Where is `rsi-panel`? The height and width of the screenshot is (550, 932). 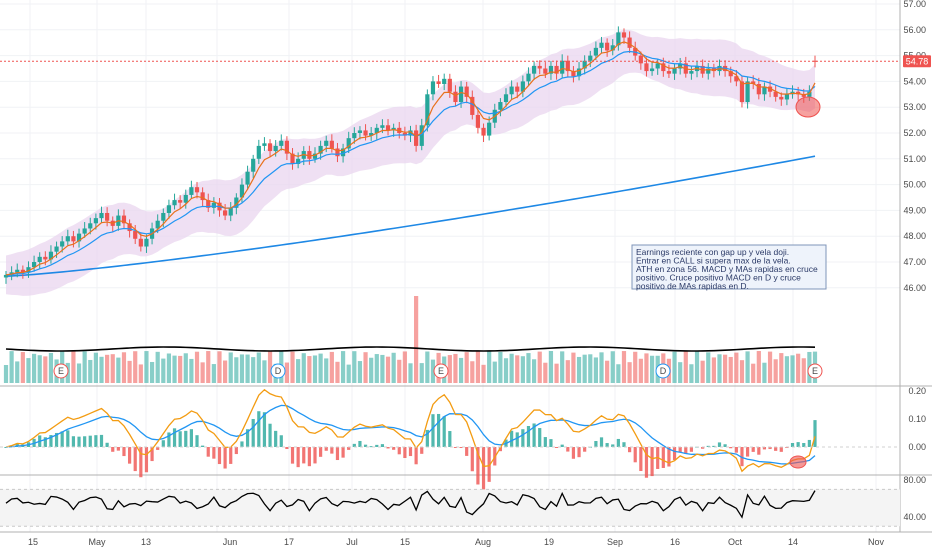 rsi-panel is located at coordinates (450, 507).